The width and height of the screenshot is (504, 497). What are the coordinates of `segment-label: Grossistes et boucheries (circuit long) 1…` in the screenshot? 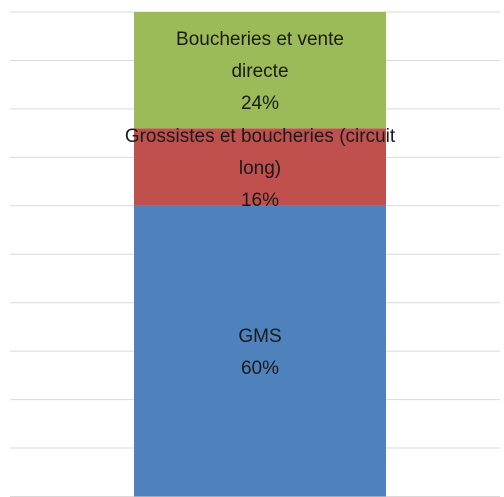 It's located at (260, 169).